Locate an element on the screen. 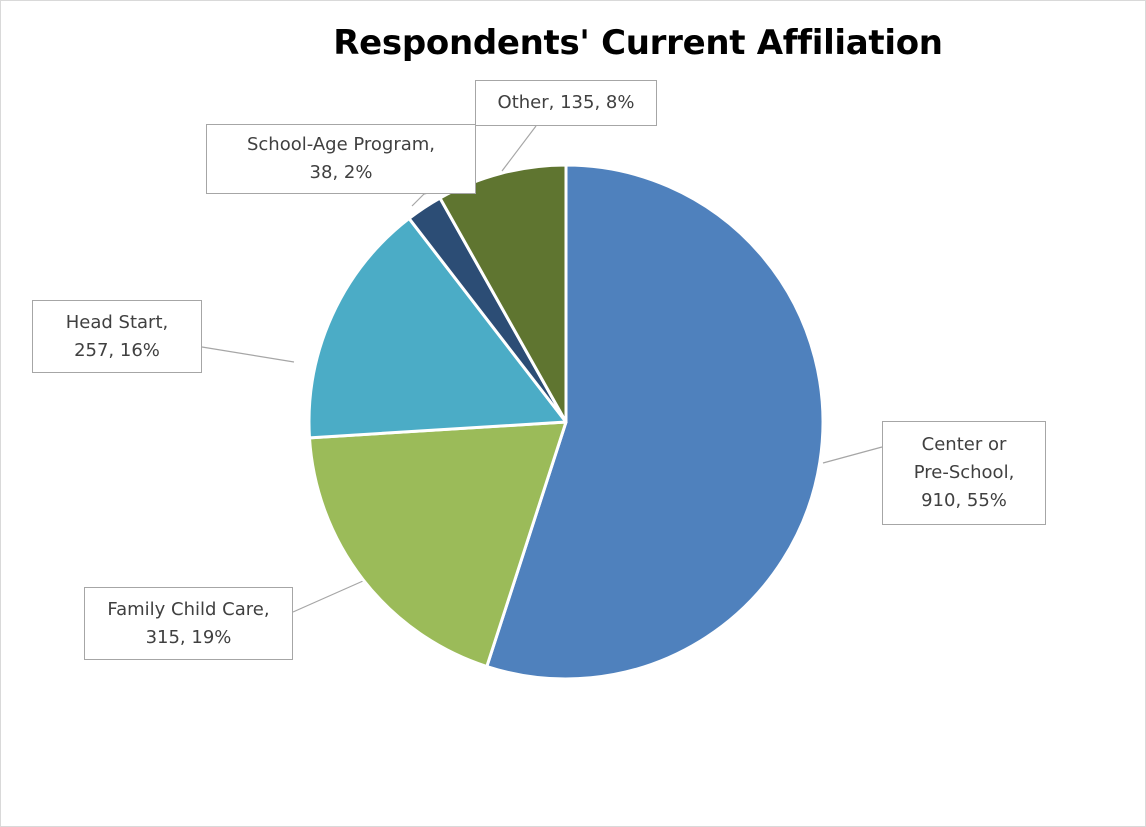  pie-slice-head-start is located at coordinates (437, 328).